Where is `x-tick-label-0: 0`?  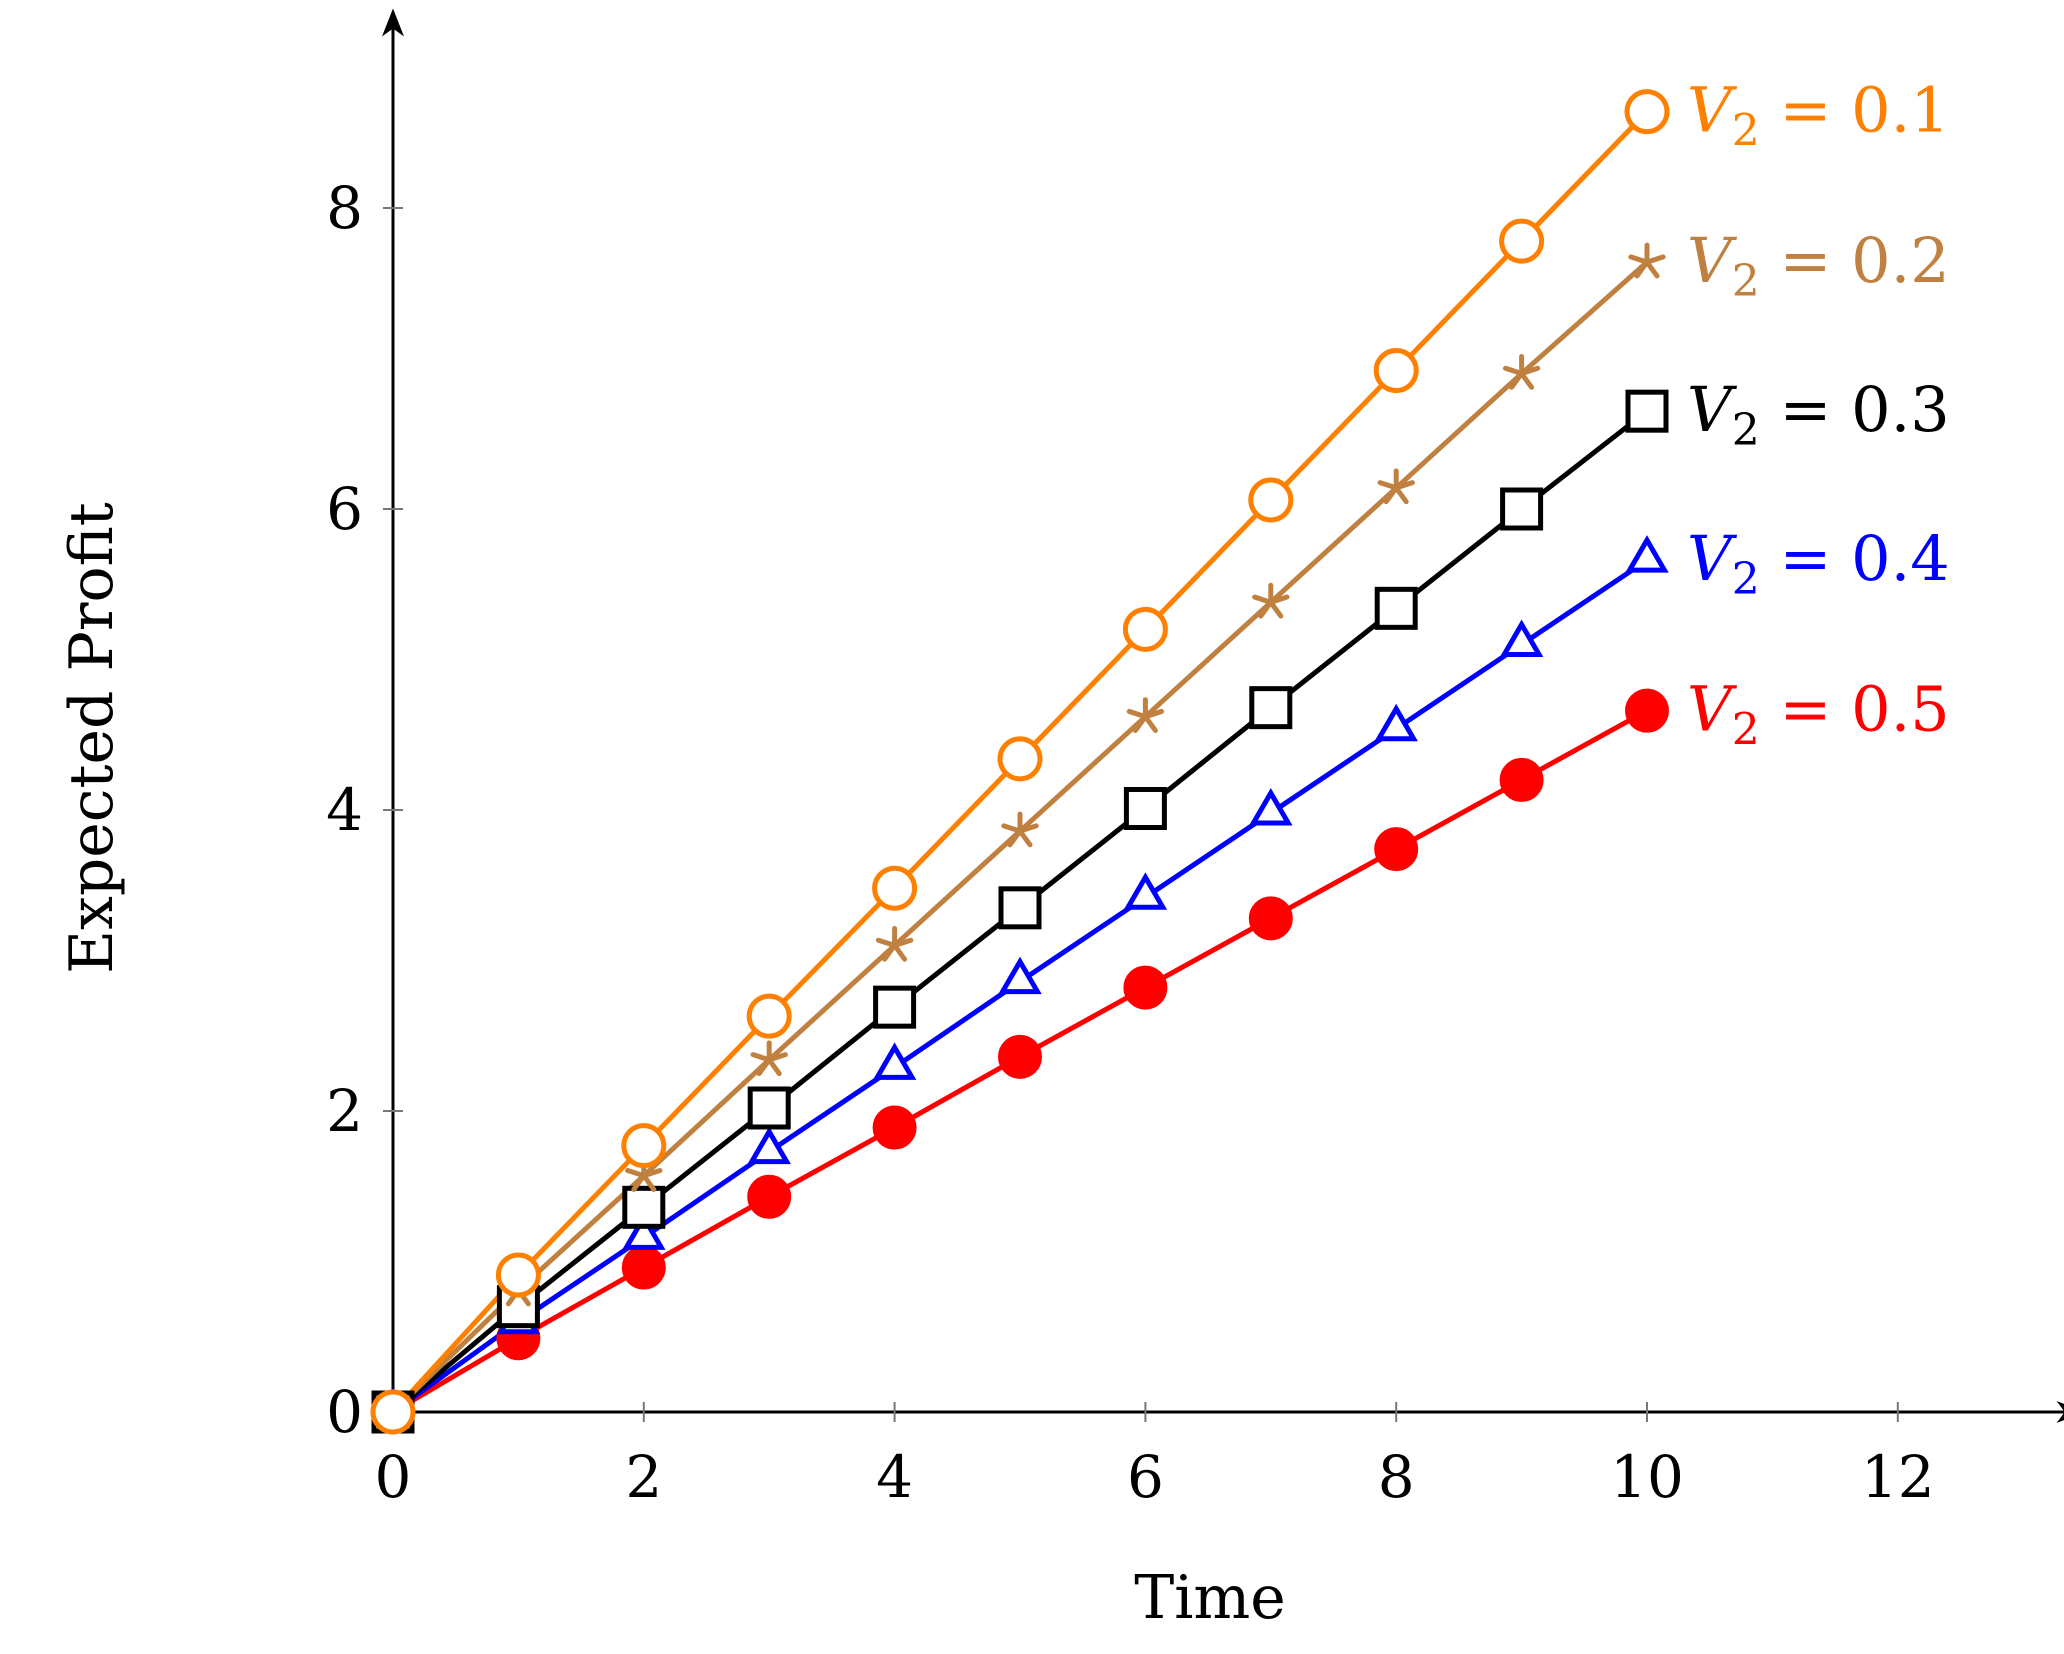 x-tick-label-0: 0 is located at coordinates (393, 1477).